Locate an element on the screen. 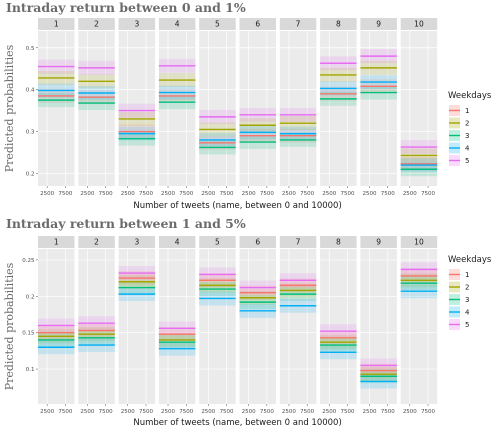 The image size is (500, 432). facet-panel-8: 8 2500 7500 is located at coordinates (338, 325).